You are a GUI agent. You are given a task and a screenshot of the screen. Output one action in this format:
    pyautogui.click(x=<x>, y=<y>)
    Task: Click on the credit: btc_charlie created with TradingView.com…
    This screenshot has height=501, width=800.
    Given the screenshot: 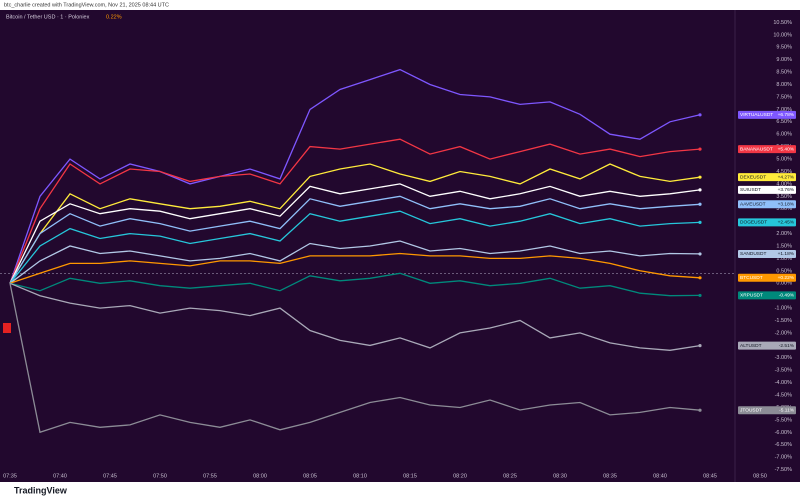 What is the action you would take?
    pyautogui.click(x=86, y=5)
    